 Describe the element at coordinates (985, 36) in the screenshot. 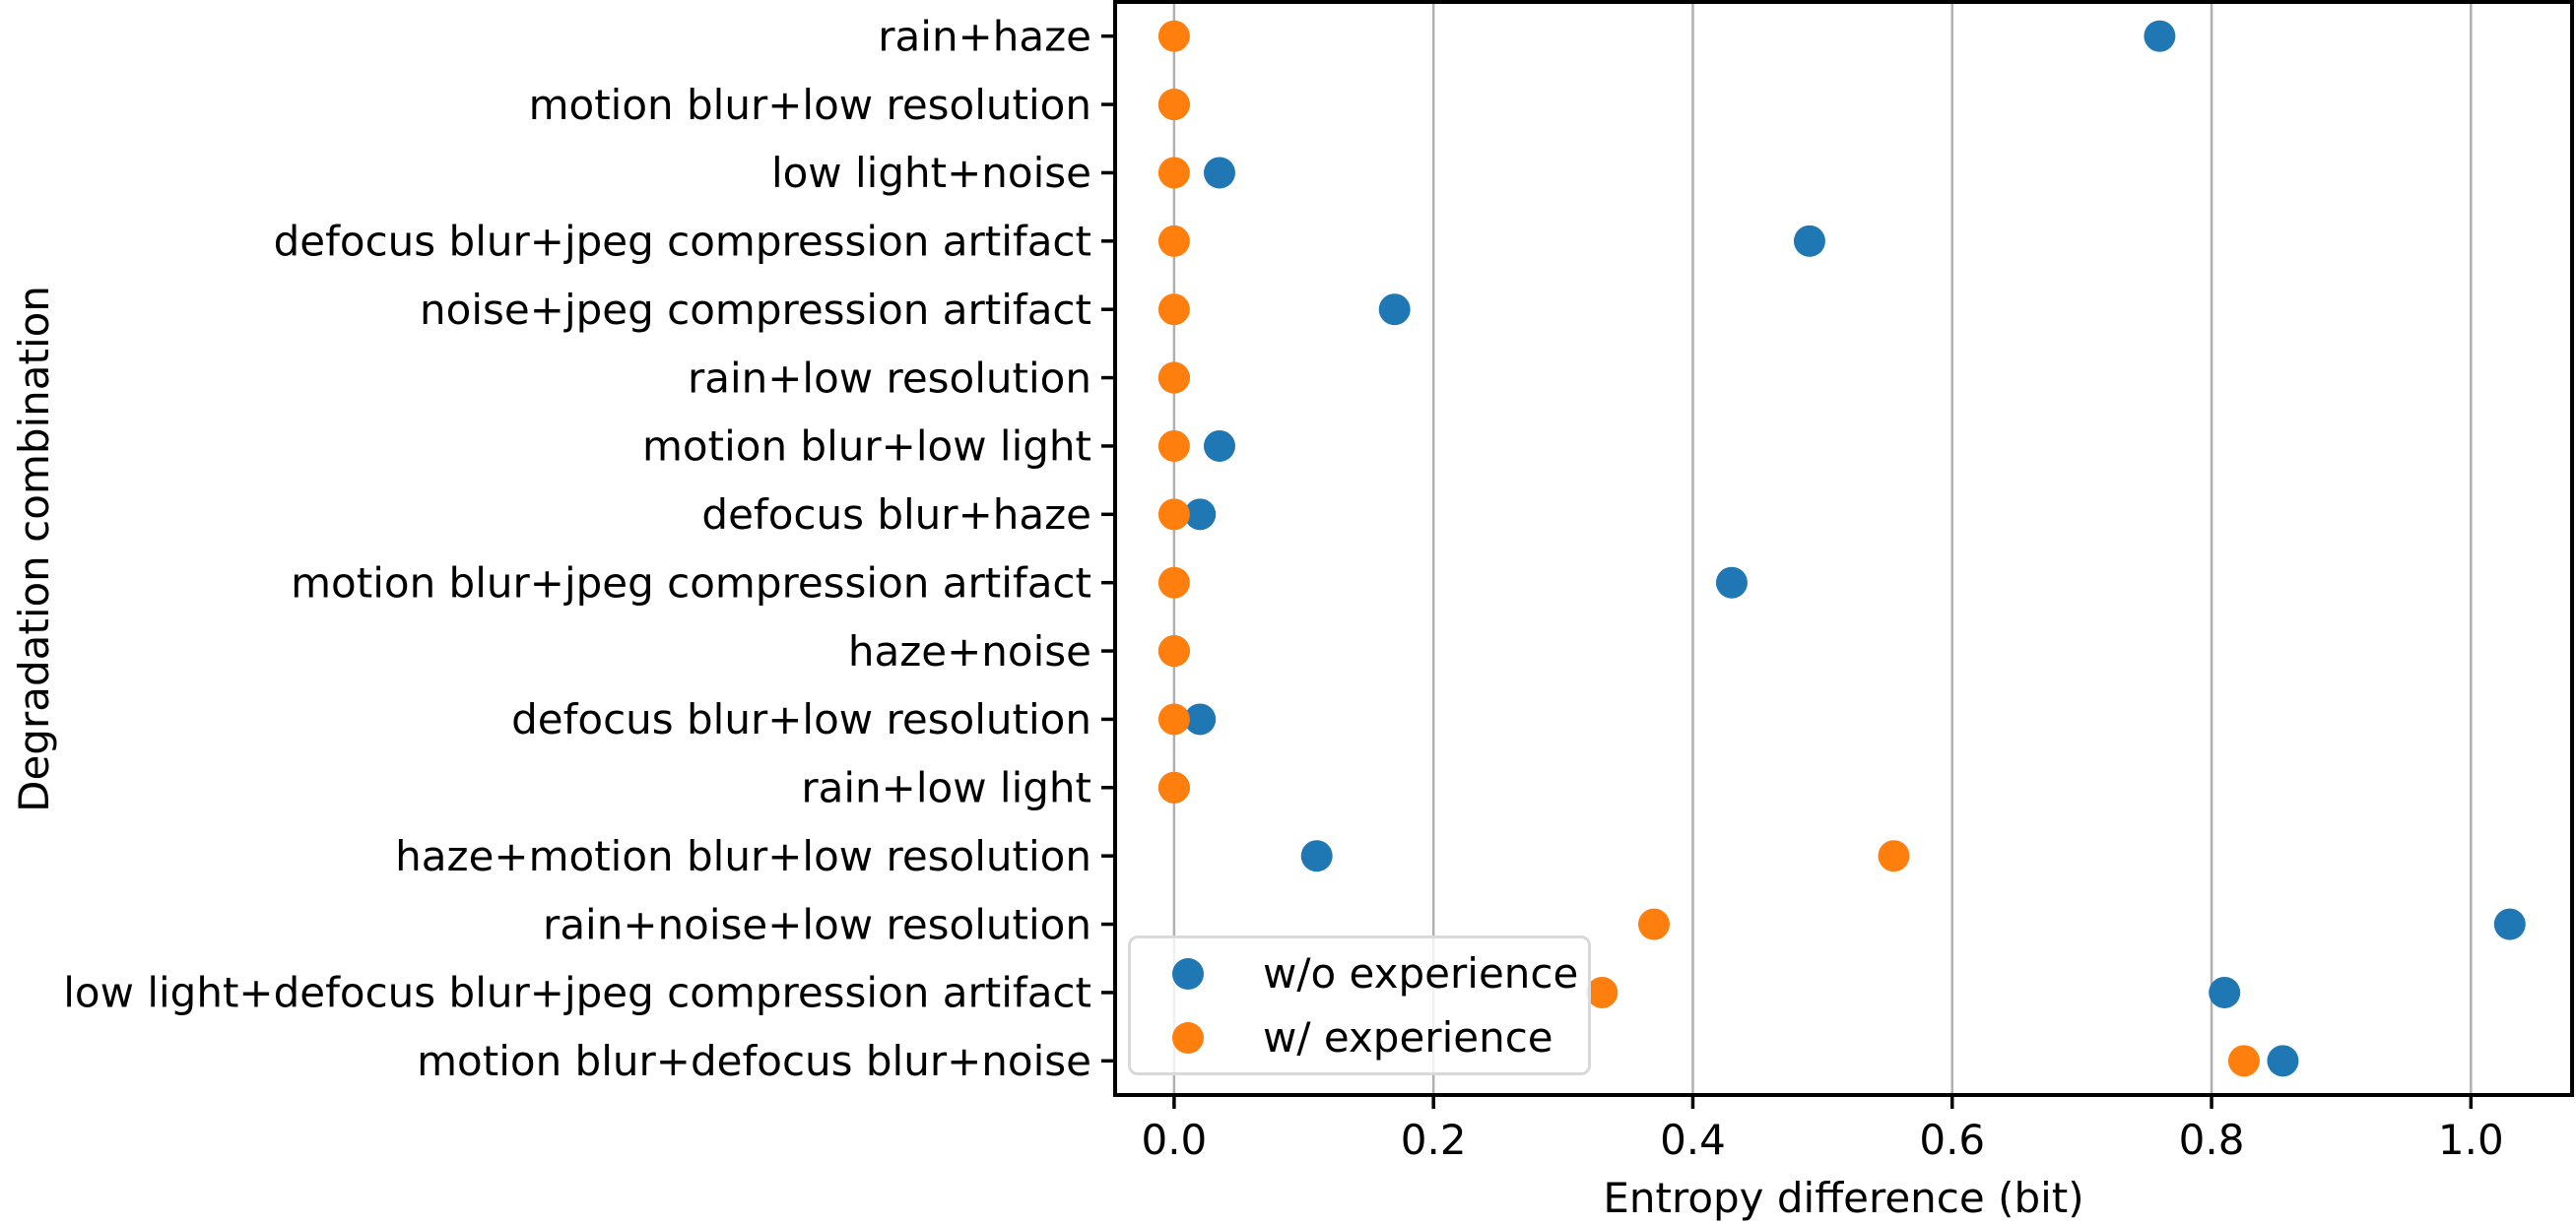

I see `category-label: rain+haze` at that location.